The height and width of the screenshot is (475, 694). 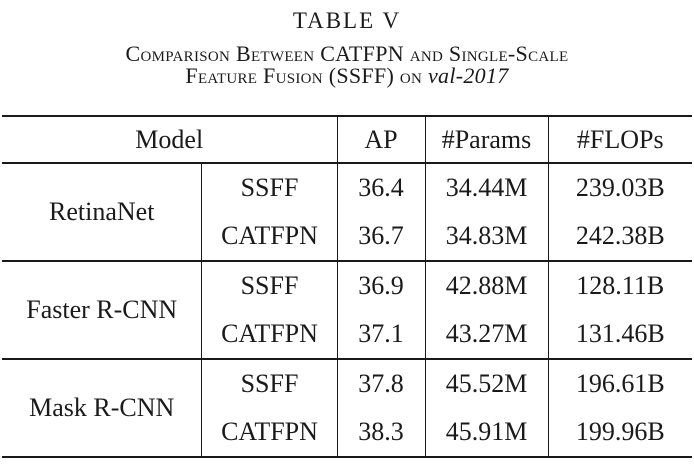 What do you see at coordinates (101, 211) in the screenshot?
I see `model-cell: RetinaNet` at bounding box center [101, 211].